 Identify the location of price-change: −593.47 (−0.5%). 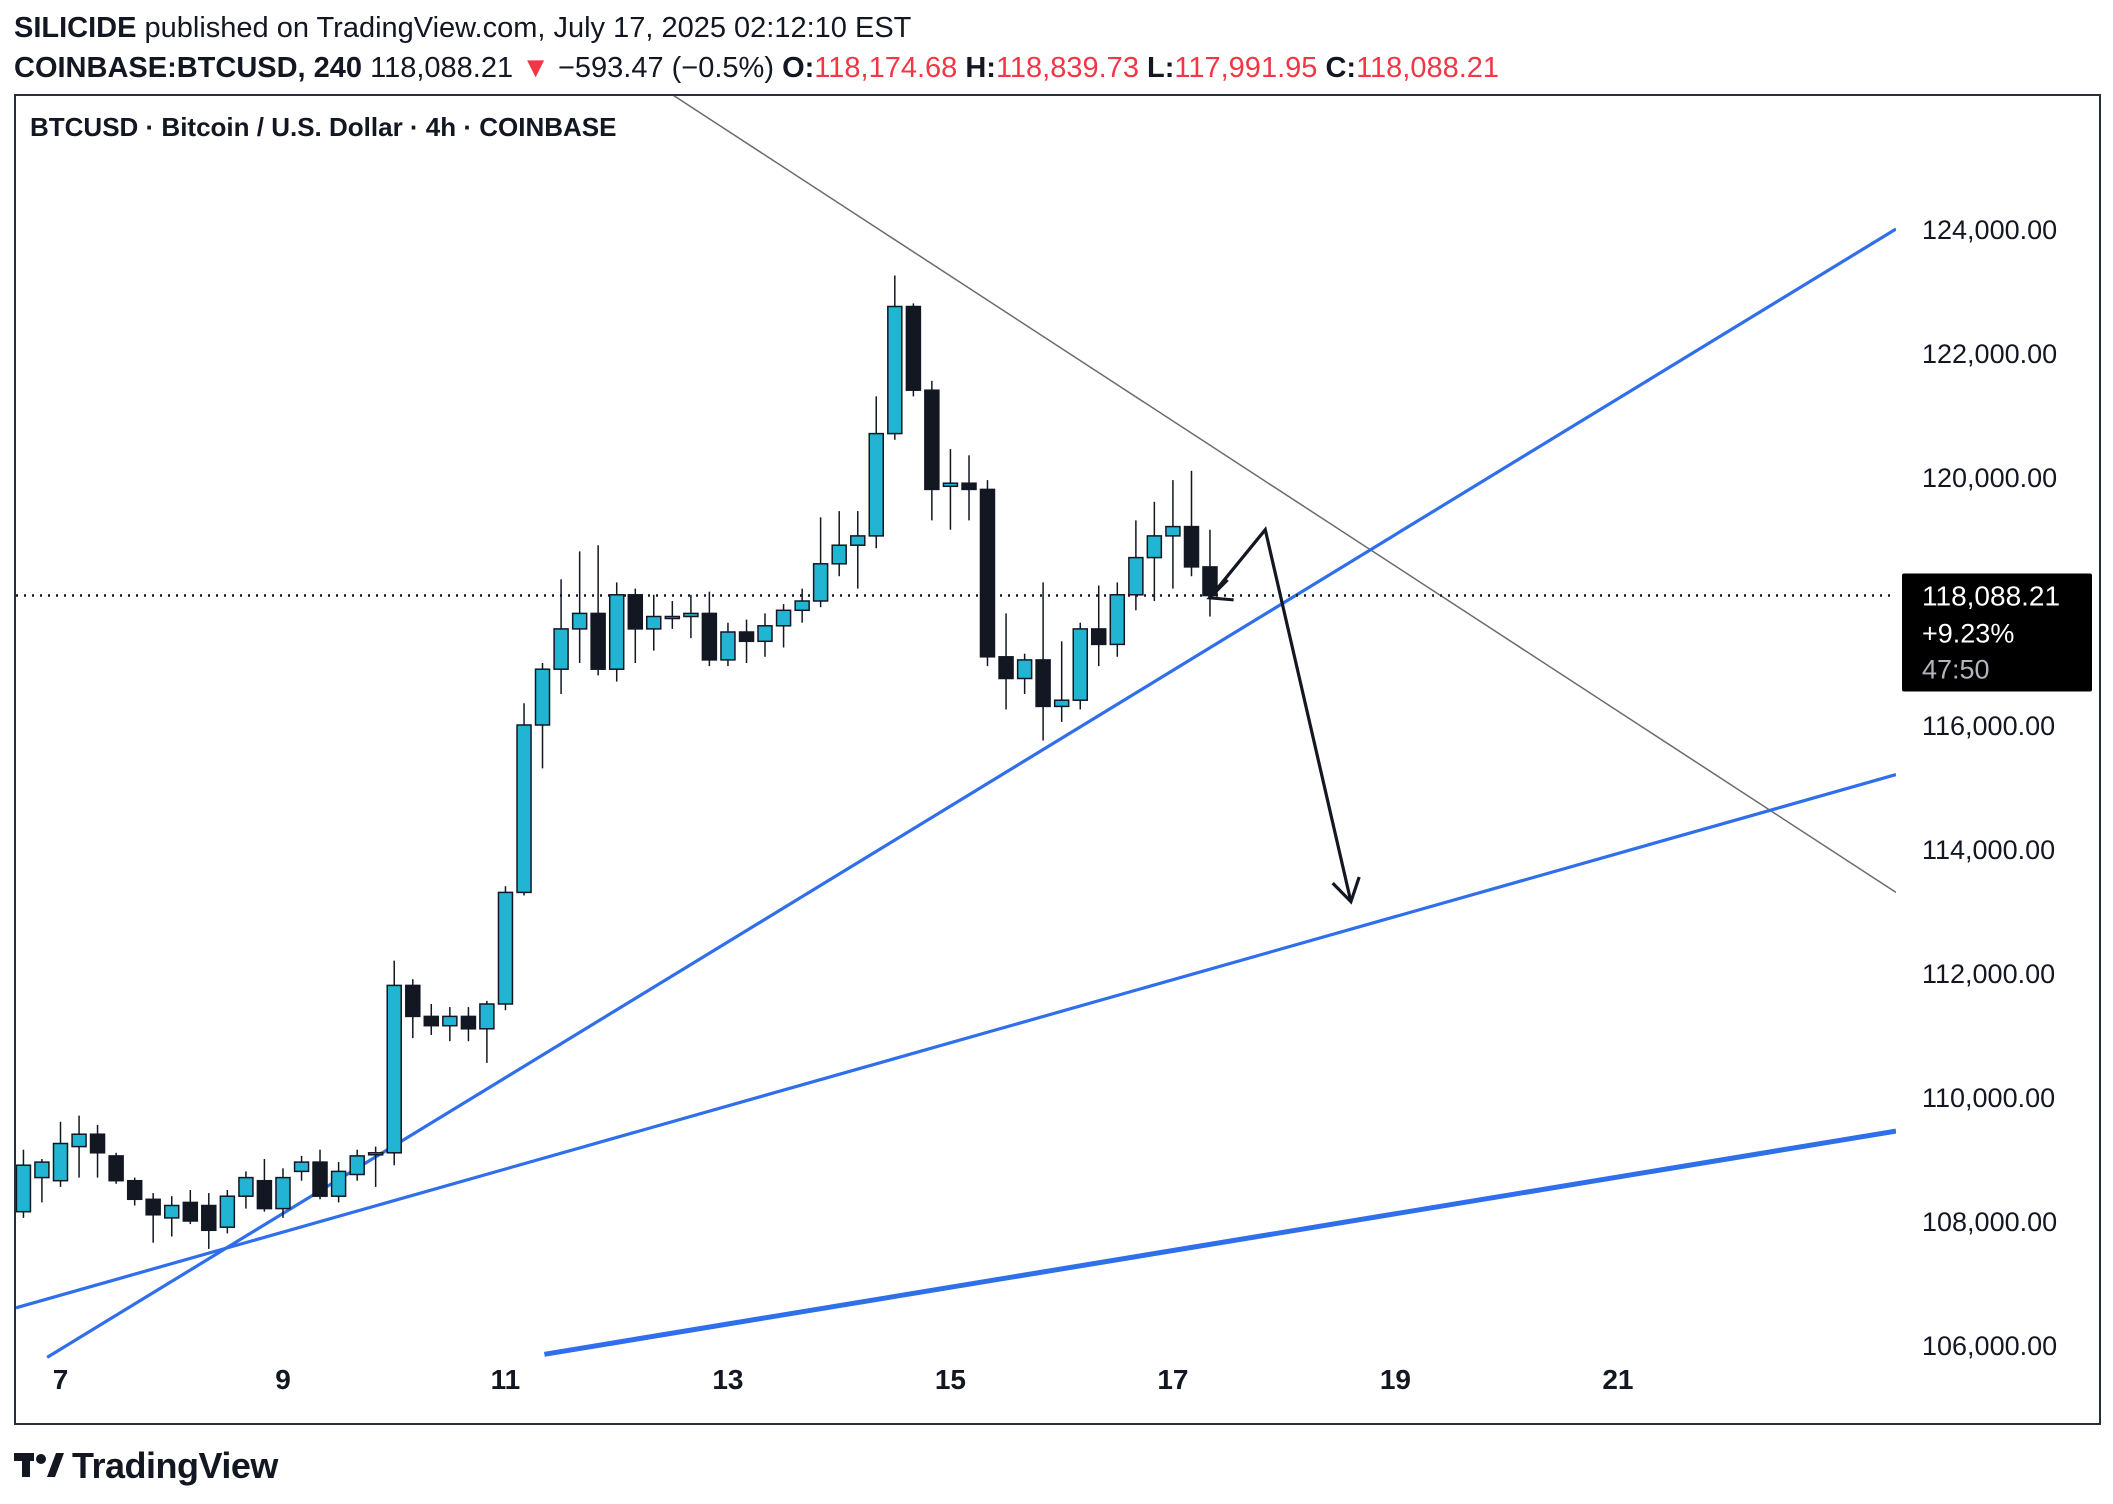
(665, 68).